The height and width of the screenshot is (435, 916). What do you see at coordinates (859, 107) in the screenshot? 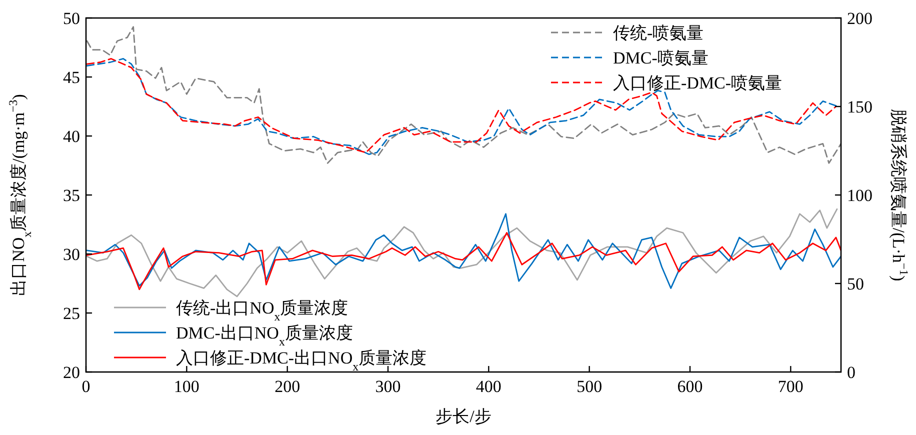
I see `y2-tick-label: 150` at bounding box center [859, 107].